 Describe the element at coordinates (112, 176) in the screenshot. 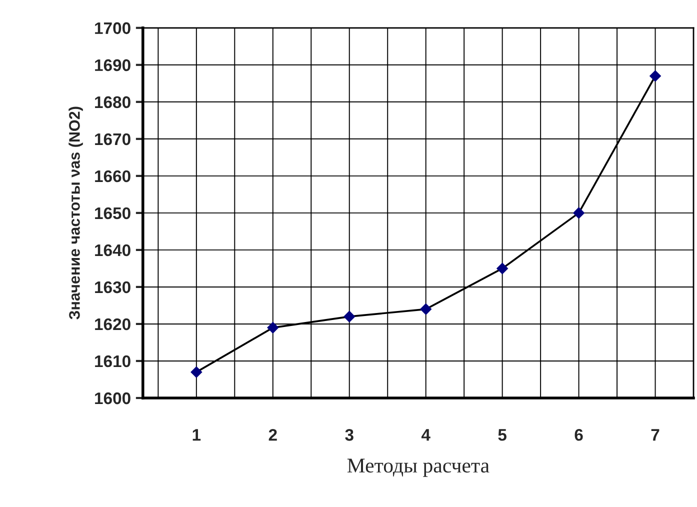

I see `y-tick-label: 1660` at that location.